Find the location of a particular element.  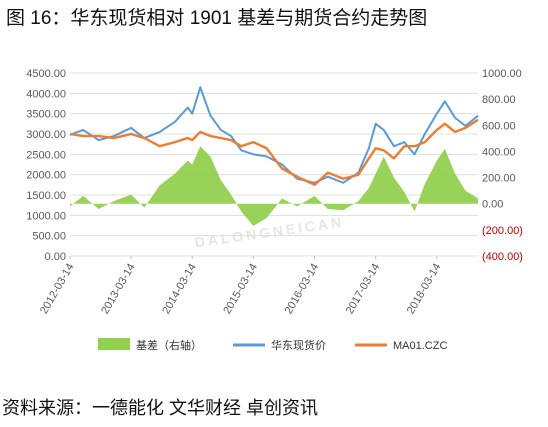

left-tick-label: 2500.00 is located at coordinates (46, 155).